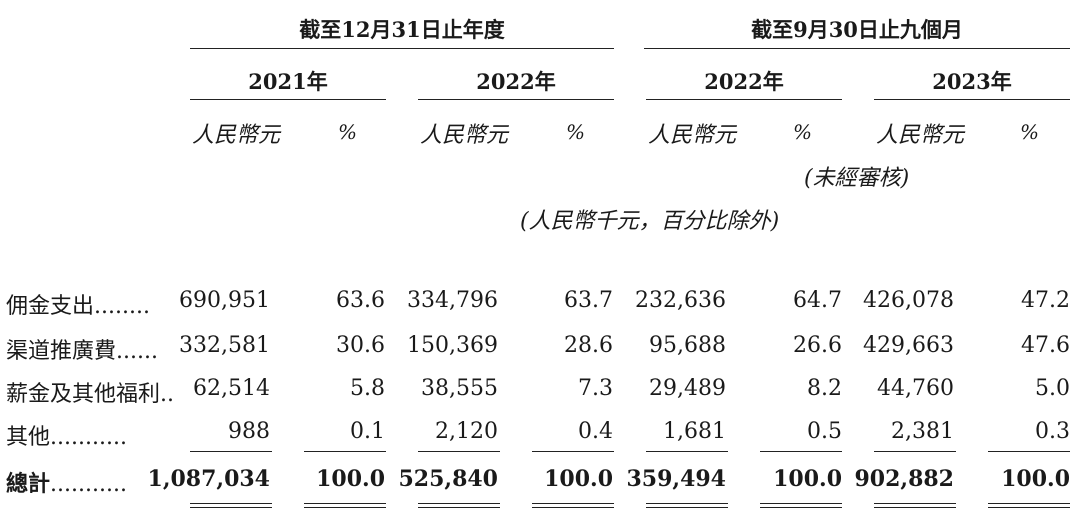 This screenshot has width=1080, height=524. What do you see at coordinates (516, 99) in the screenshot?
I see `year-rule-2022-full` at bounding box center [516, 99].